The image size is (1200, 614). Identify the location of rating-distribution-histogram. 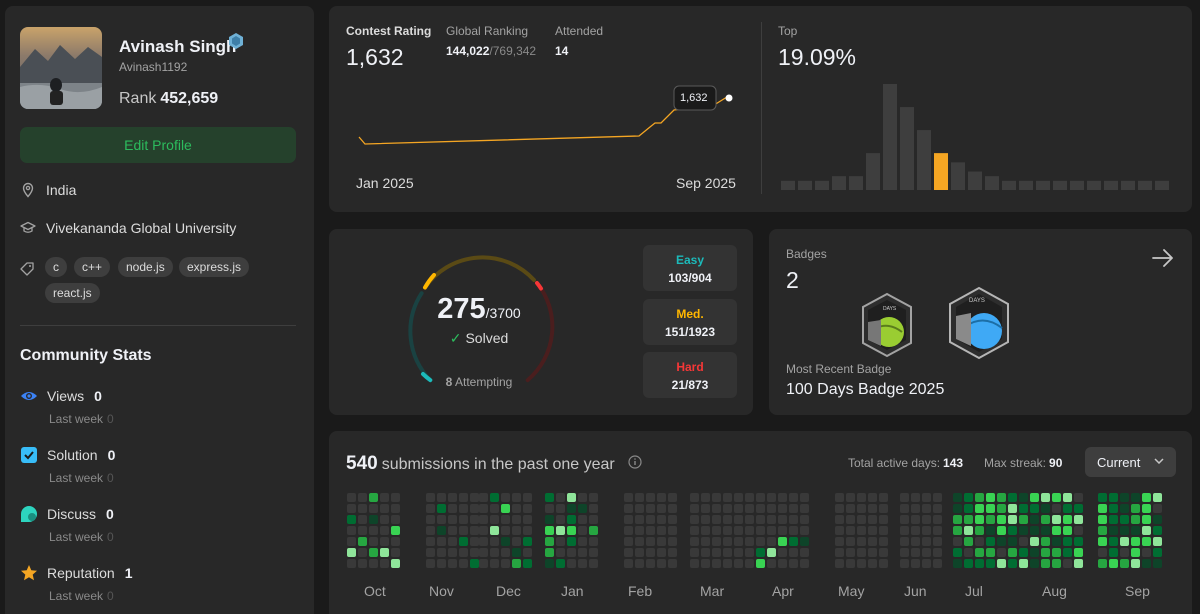
(978, 134).